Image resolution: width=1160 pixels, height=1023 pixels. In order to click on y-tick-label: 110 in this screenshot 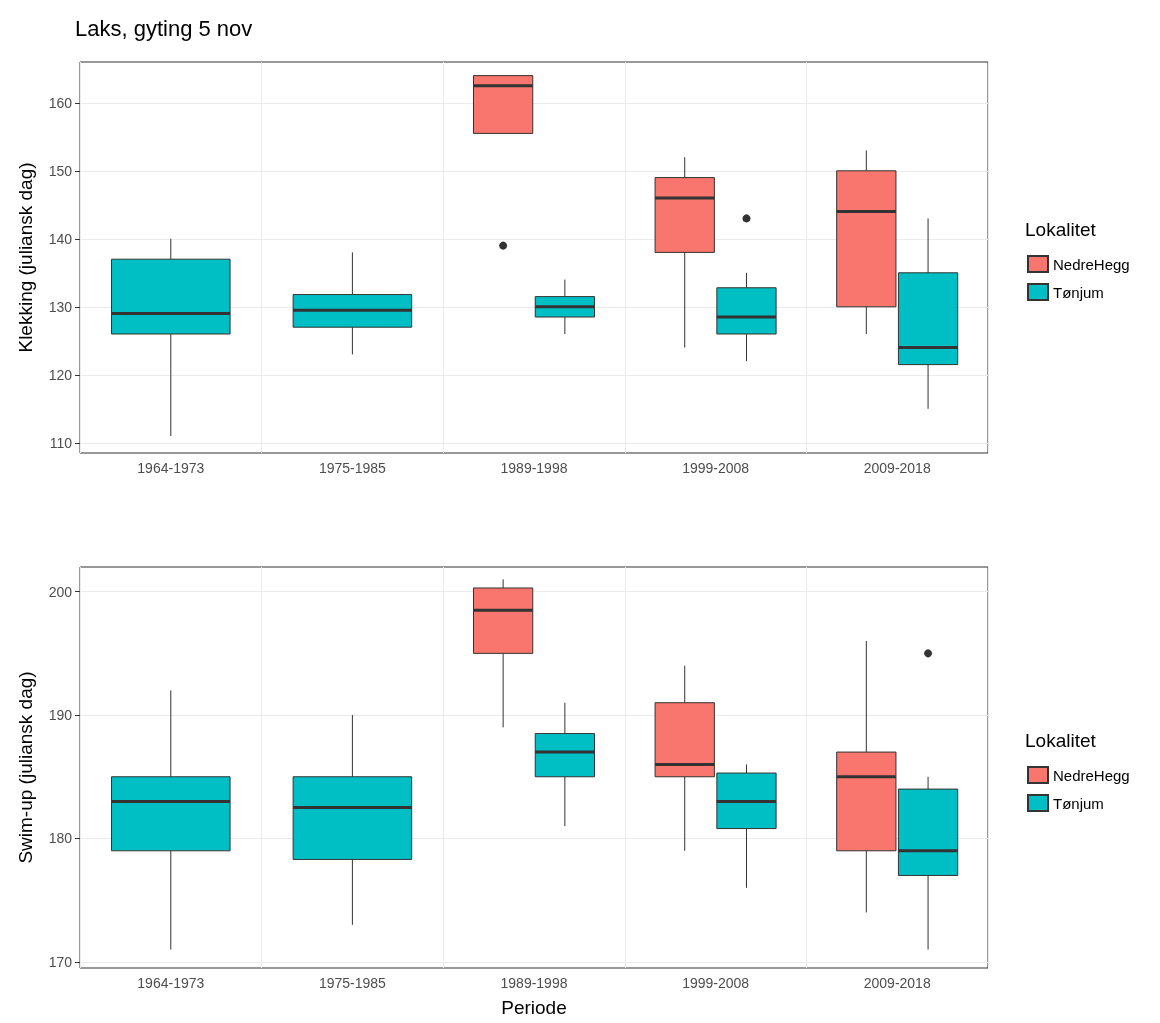, I will do `click(61, 442)`.